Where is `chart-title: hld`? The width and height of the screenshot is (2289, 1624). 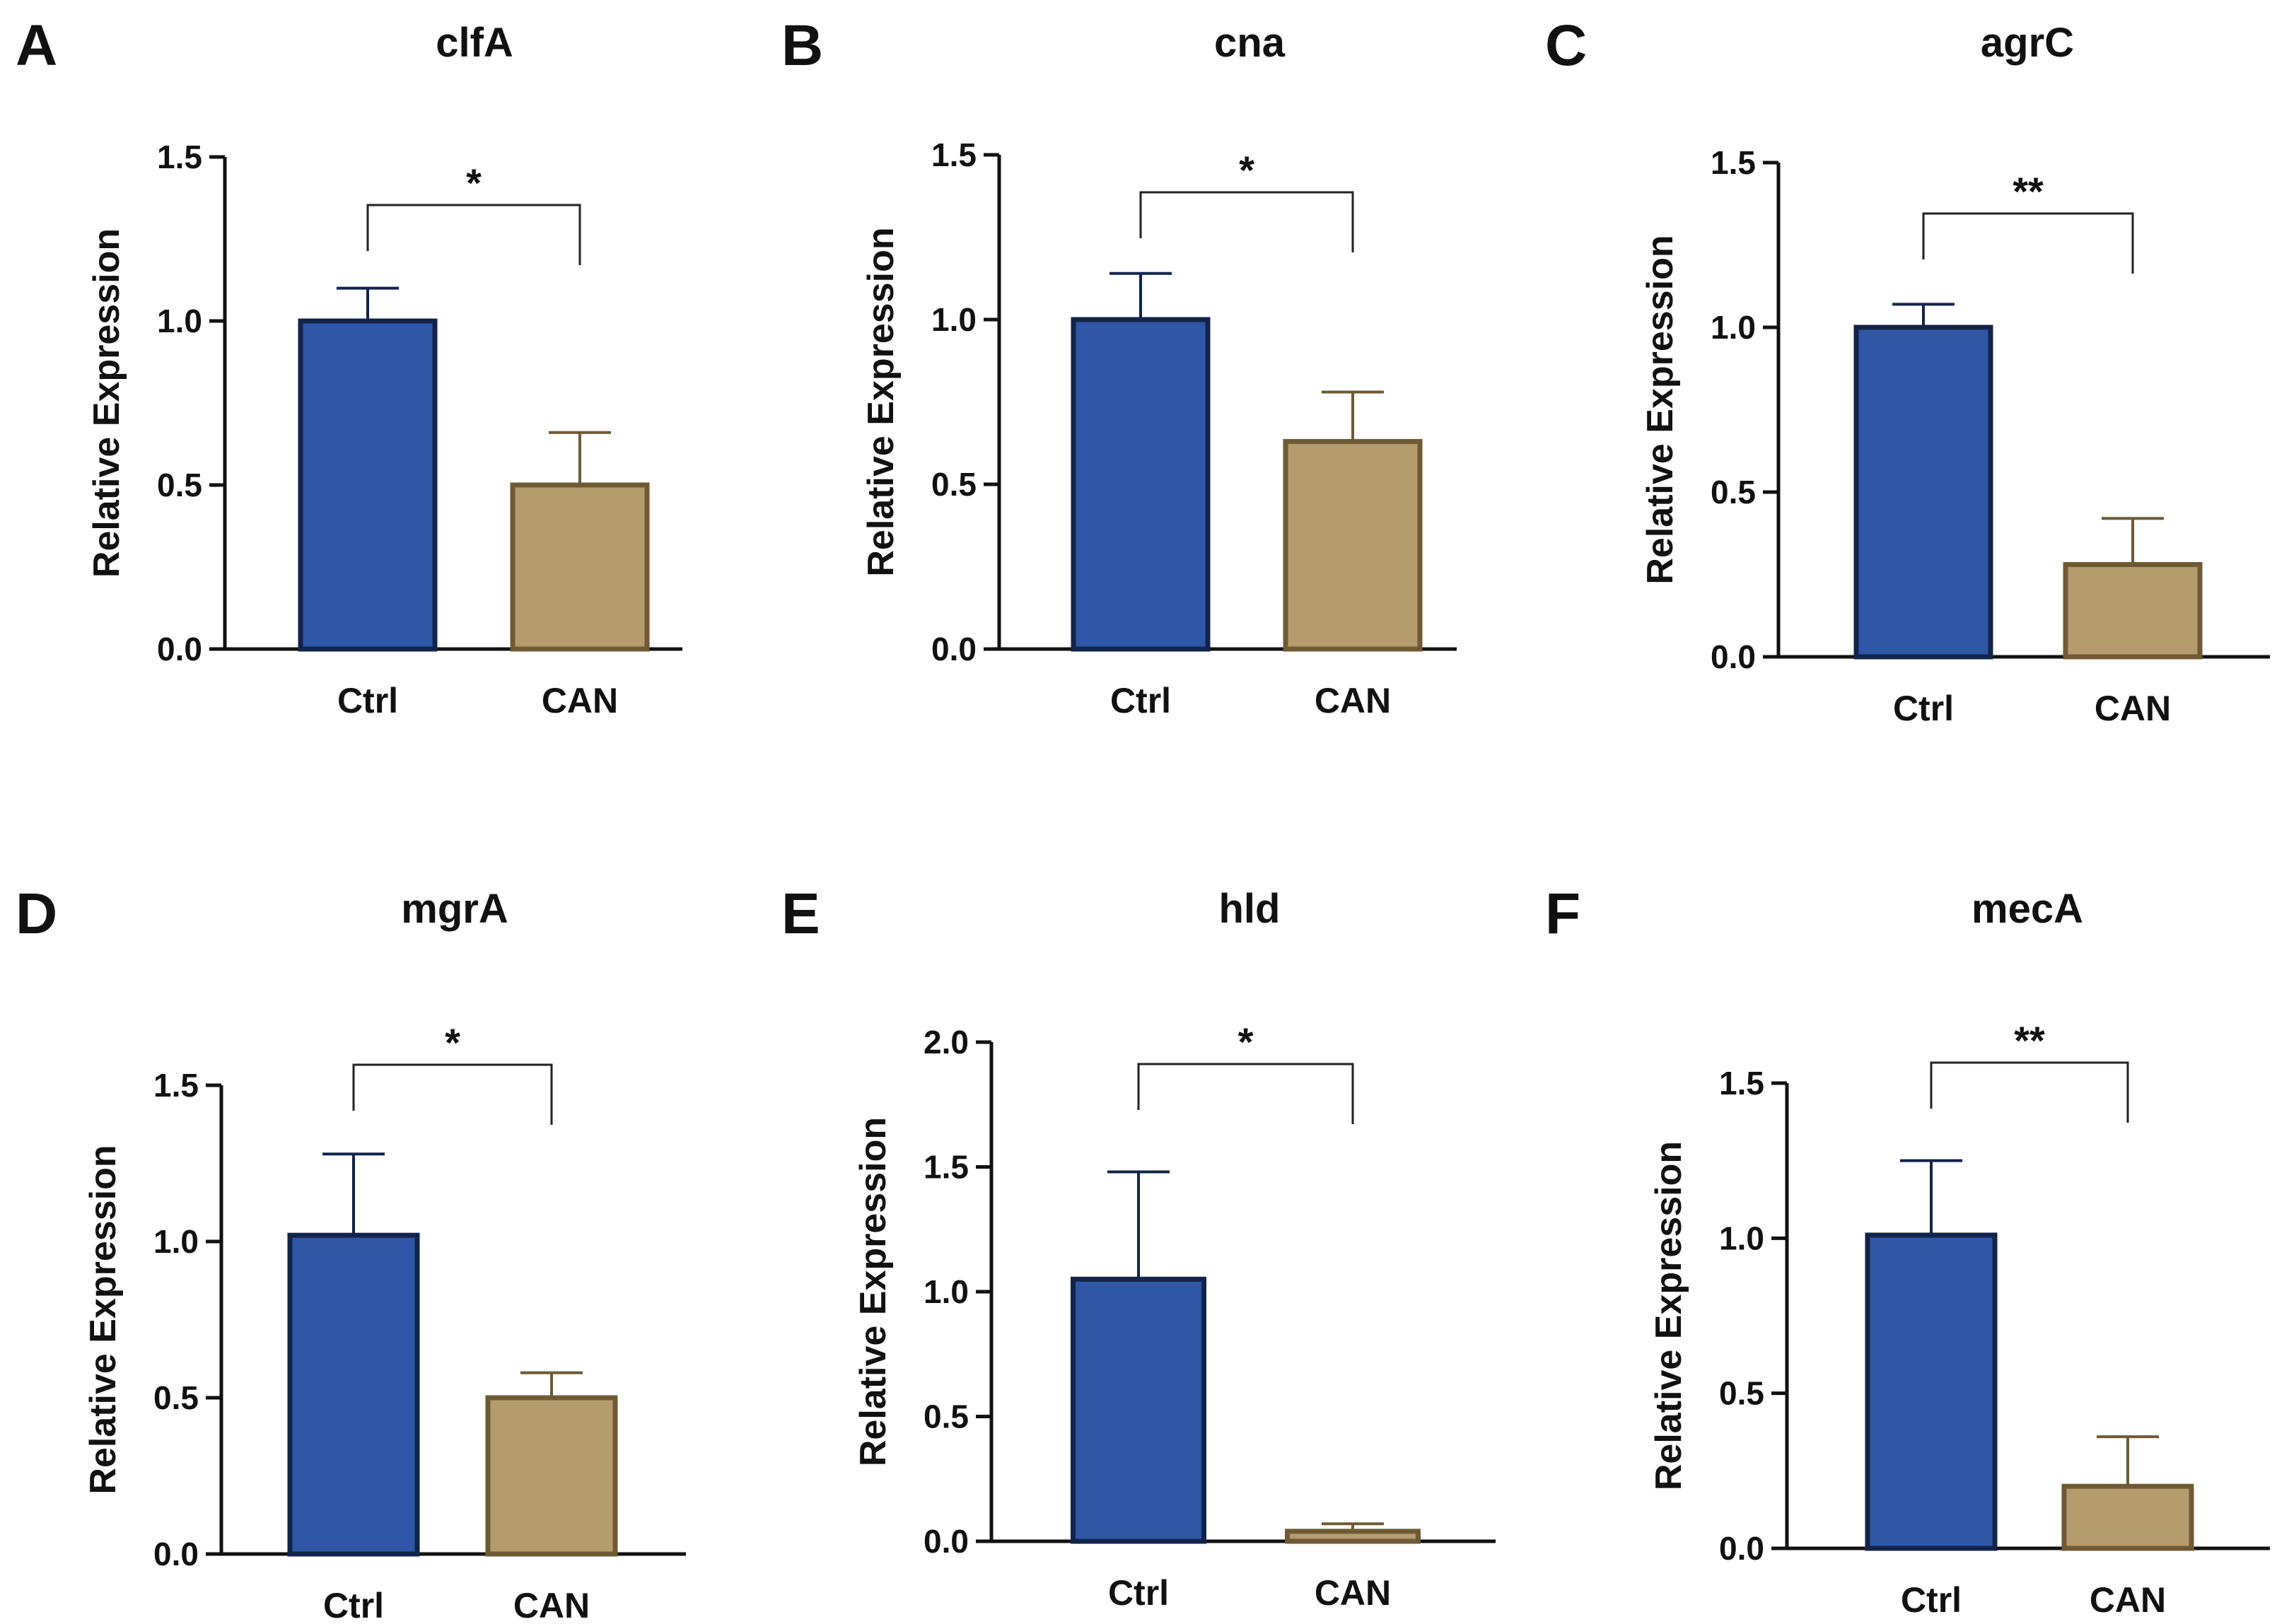
chart-title: hld is located at coordinates (1250, 909).